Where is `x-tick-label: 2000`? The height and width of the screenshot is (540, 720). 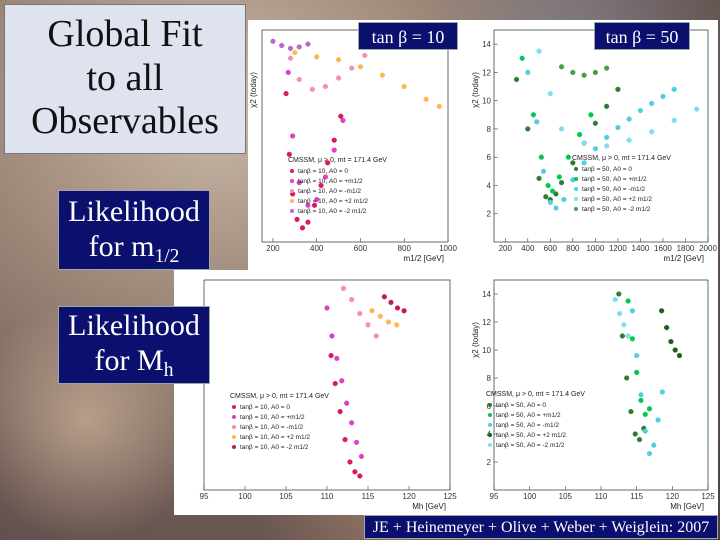
x-tick-label: 2000 is located at coordinates (708, 248).